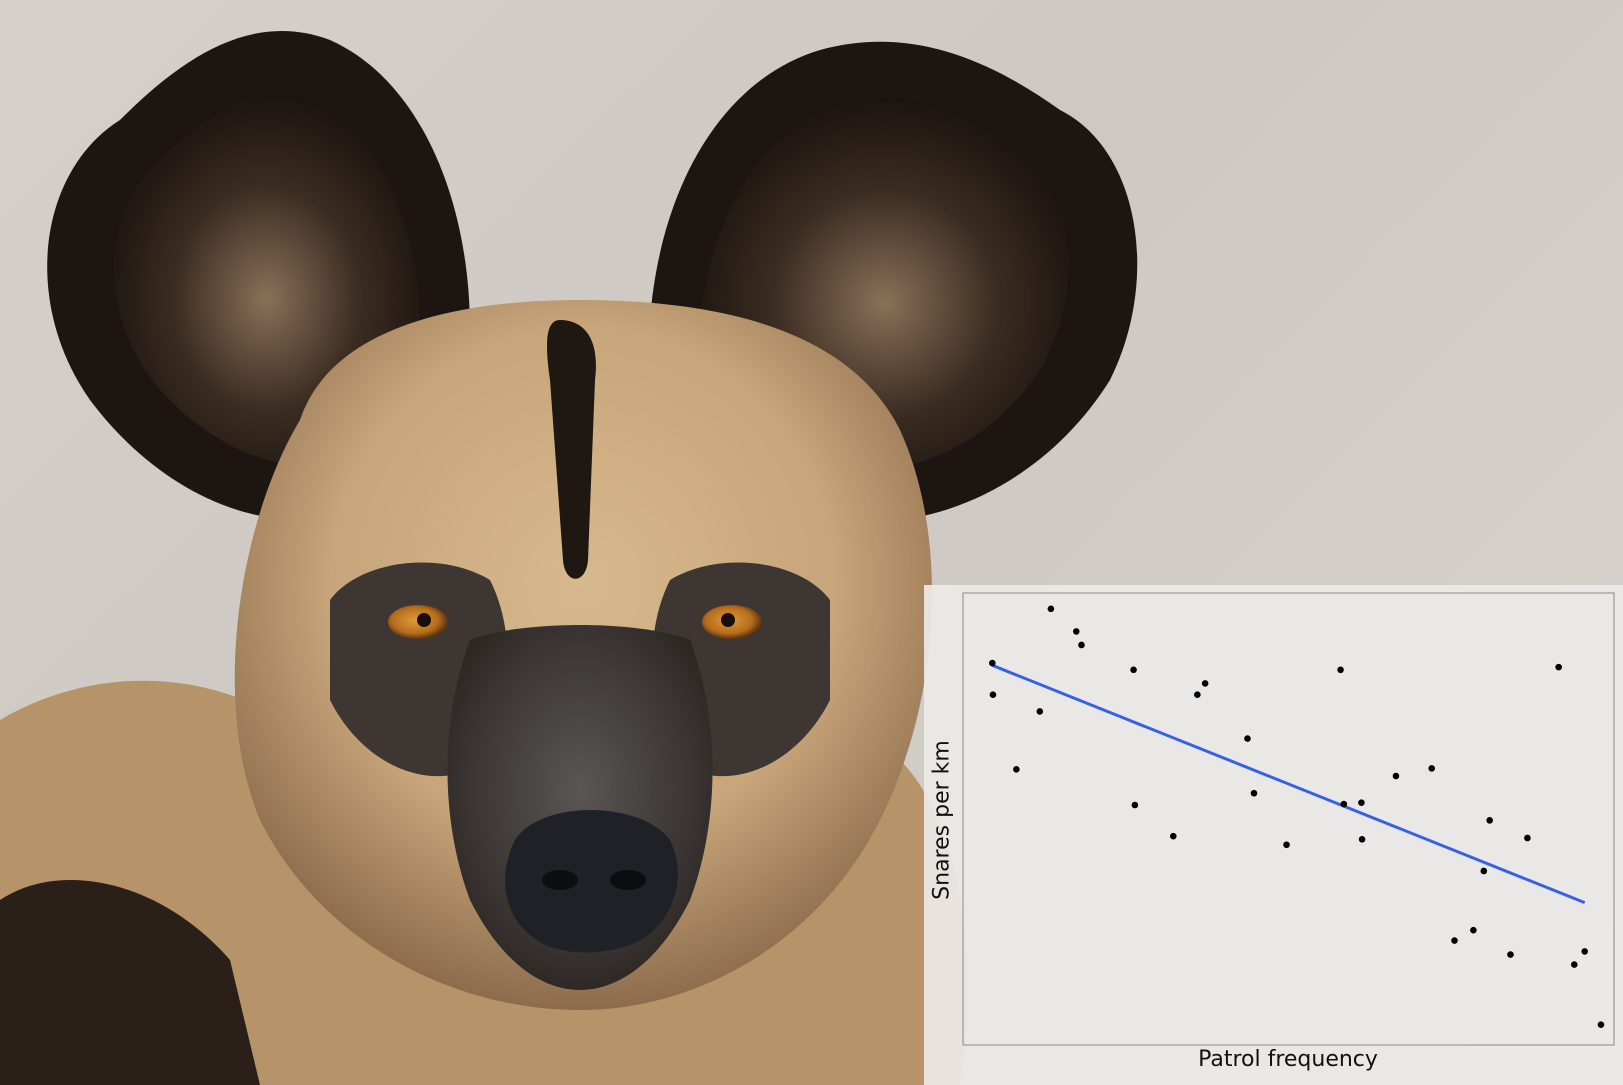 The image size is (1623, 1085). I want to click on points-layer, so click(1296, 816).